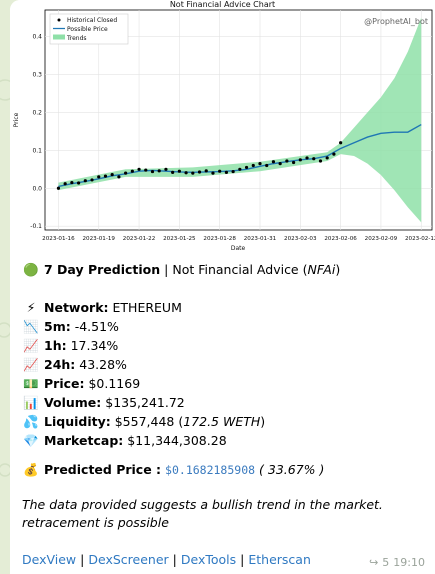  What do you see at coordinates (420, 239) in the screenshot?
I see `x-tick-label: 2023-02-12` at bounding box center [420, 239].